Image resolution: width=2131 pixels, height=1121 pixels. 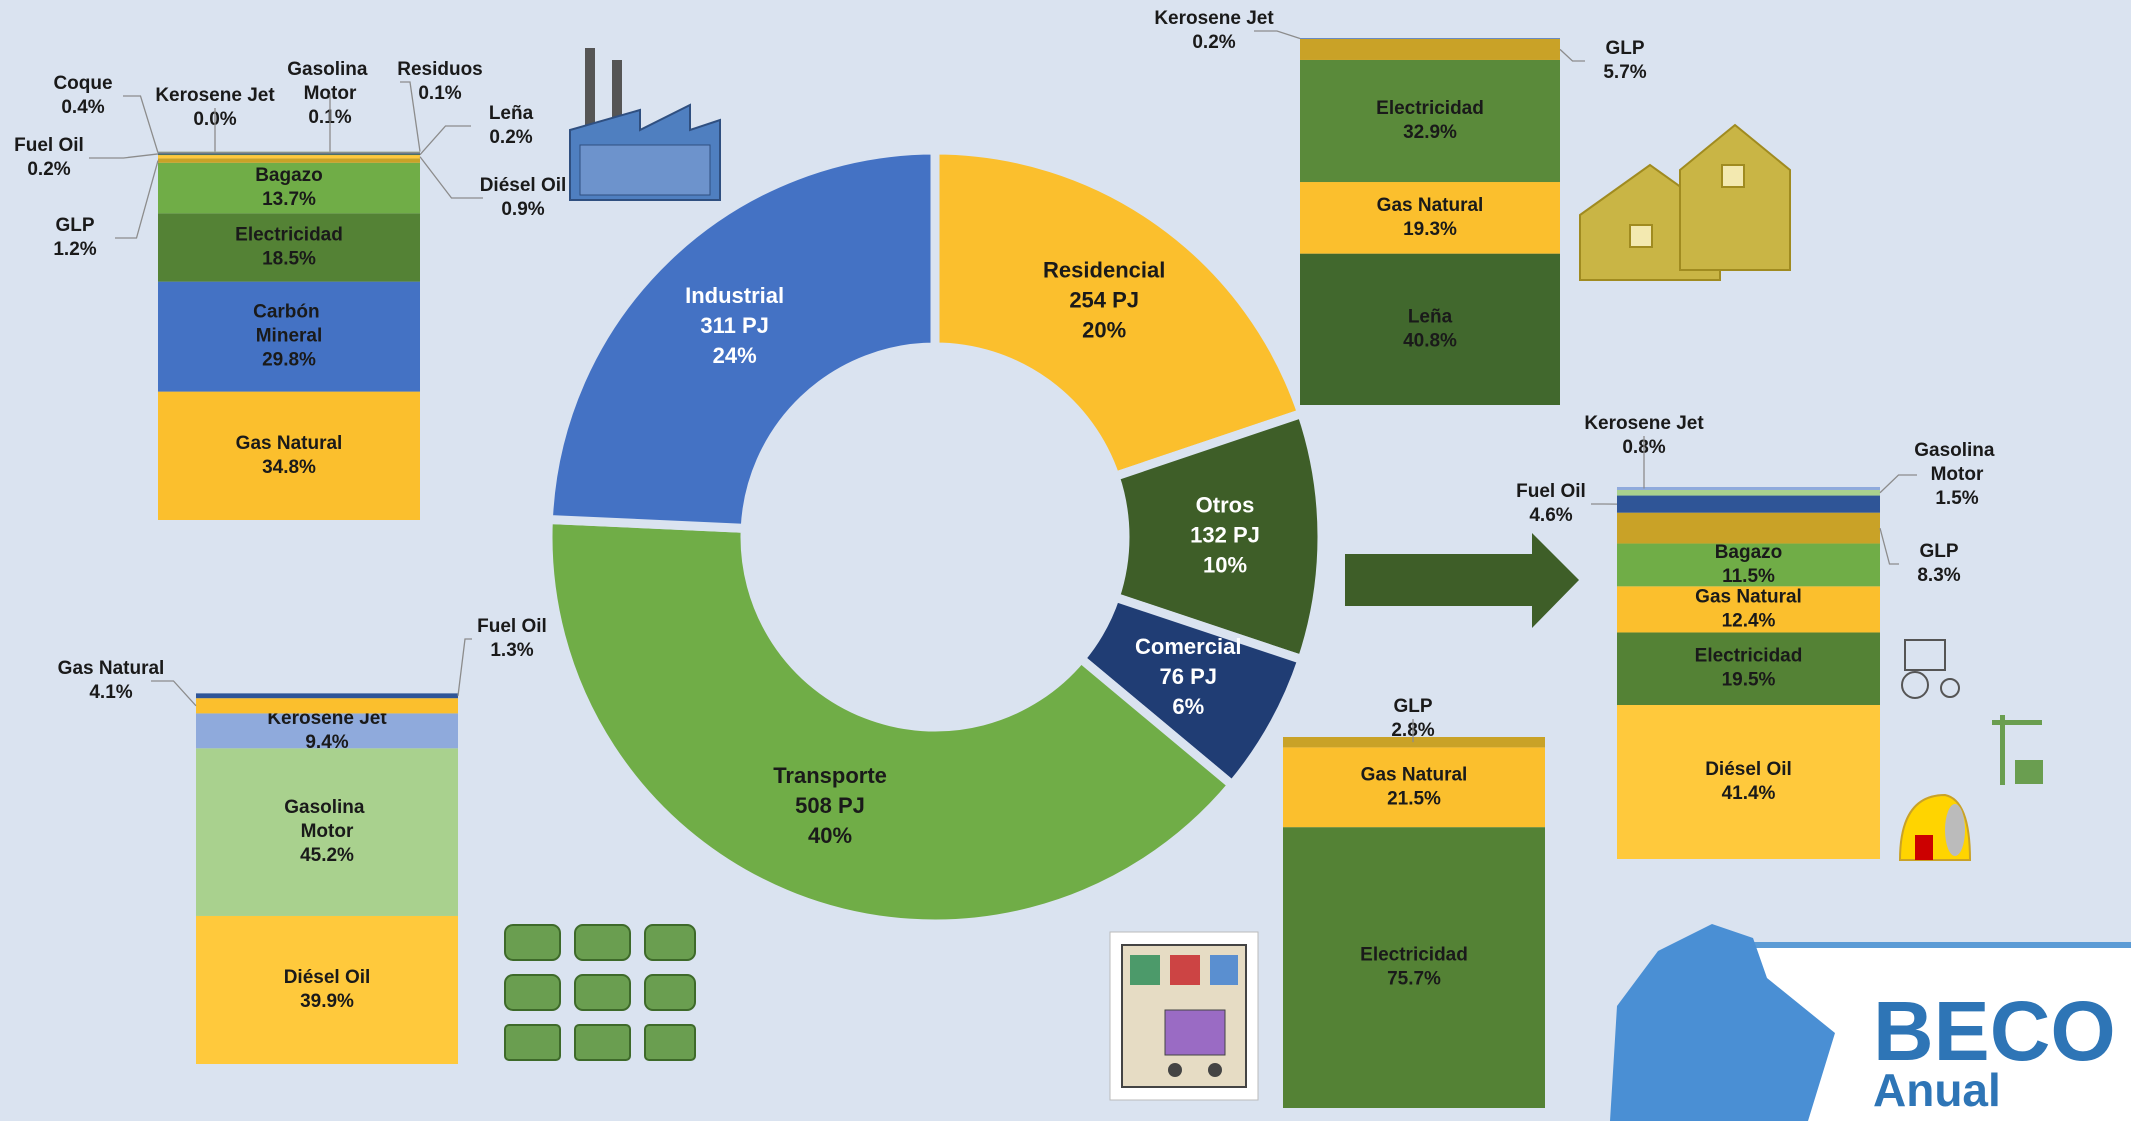 I want to click on slice-label: Industrial, so click(x=734, y=295).